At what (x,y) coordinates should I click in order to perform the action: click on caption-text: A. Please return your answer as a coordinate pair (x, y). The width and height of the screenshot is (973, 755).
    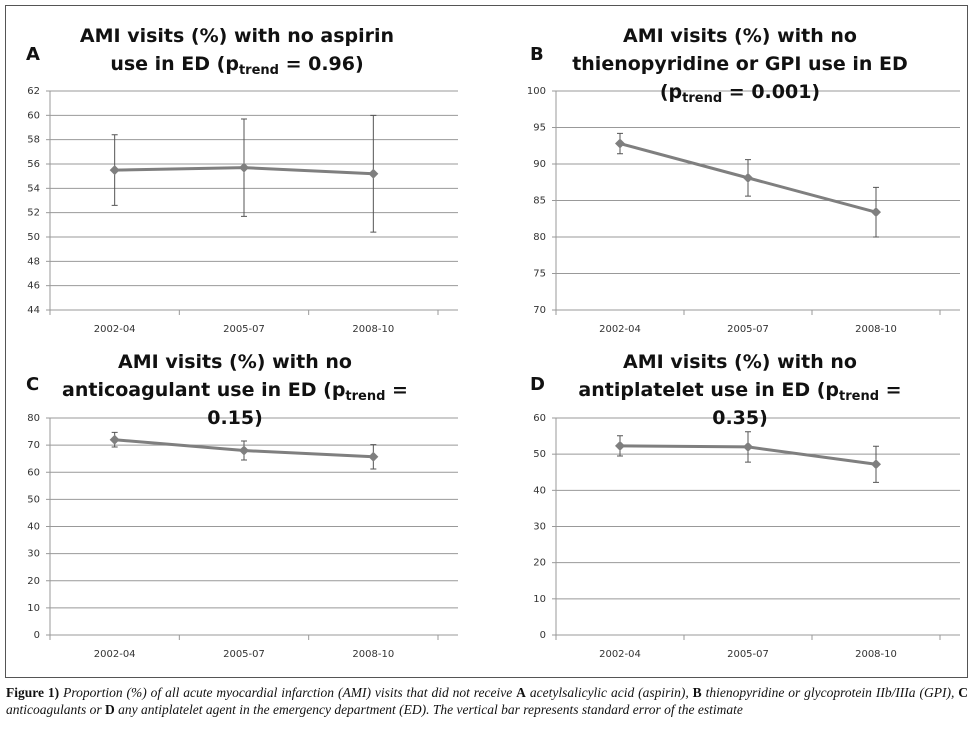
    Looking at the image, I should click on (521, 692).